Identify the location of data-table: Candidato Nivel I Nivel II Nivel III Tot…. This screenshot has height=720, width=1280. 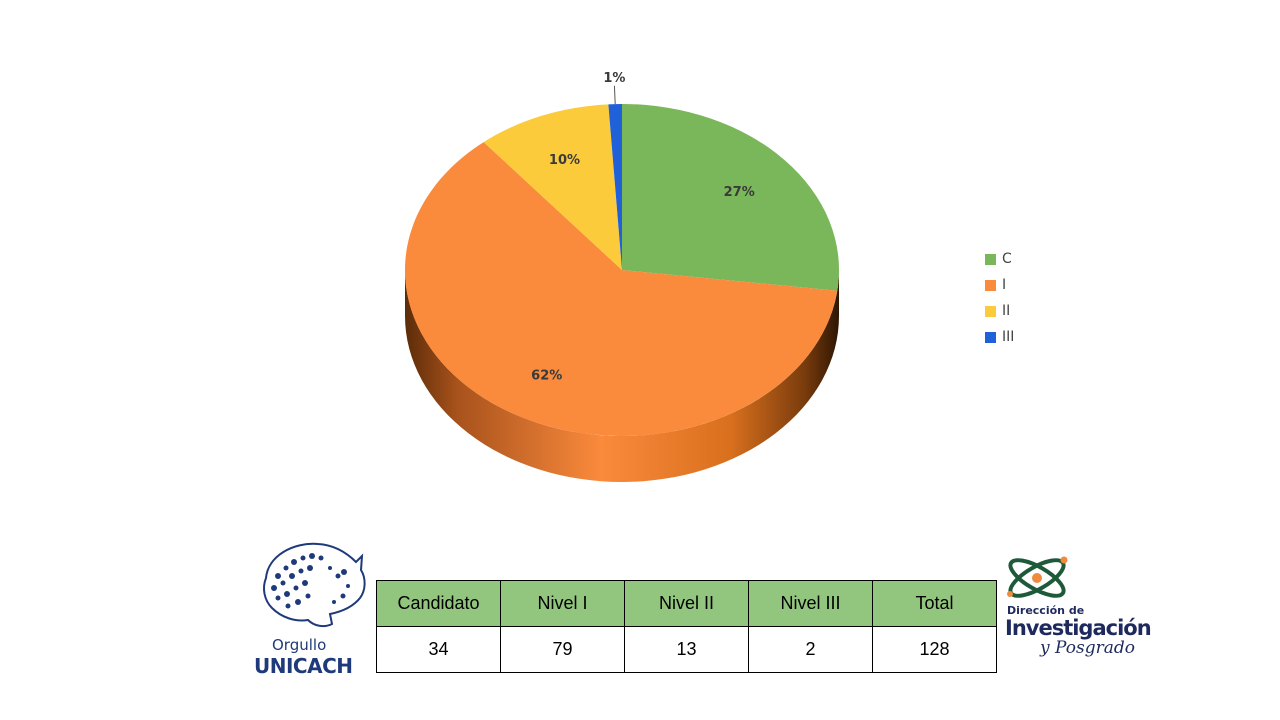
(686, 626).